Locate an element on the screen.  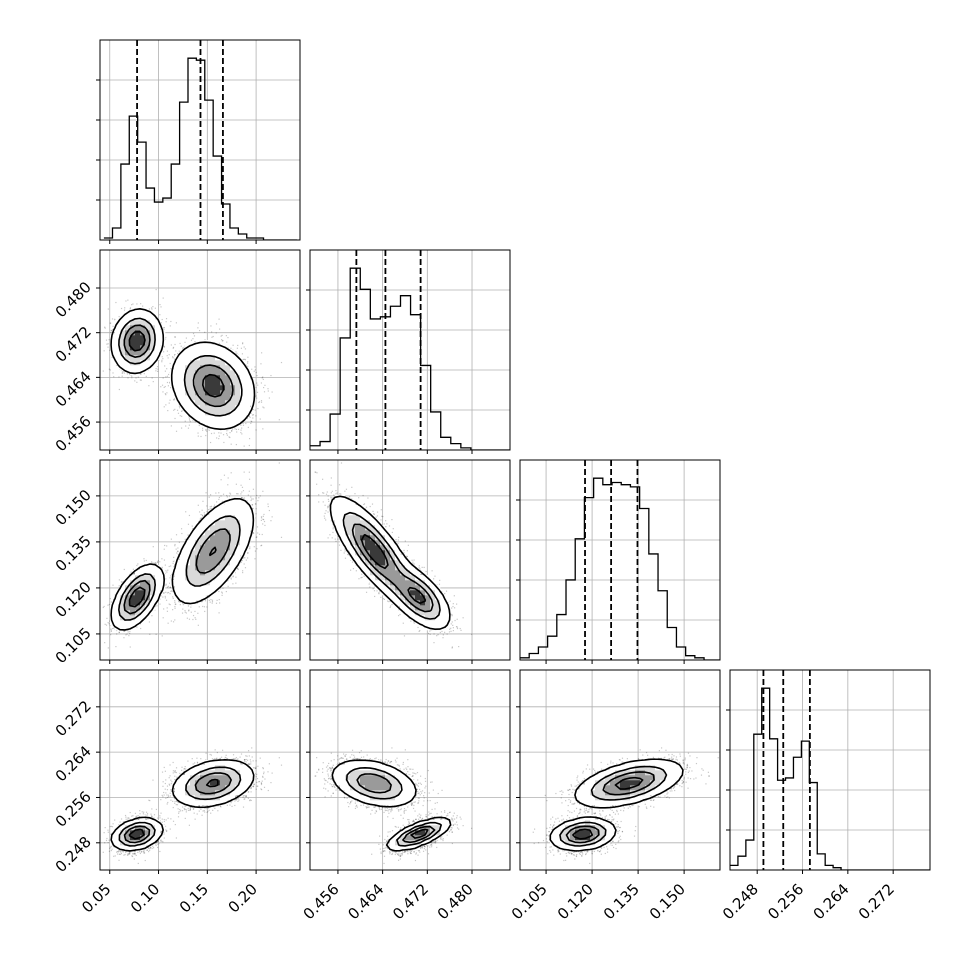
plot-area is located at coordinates (200, 350).